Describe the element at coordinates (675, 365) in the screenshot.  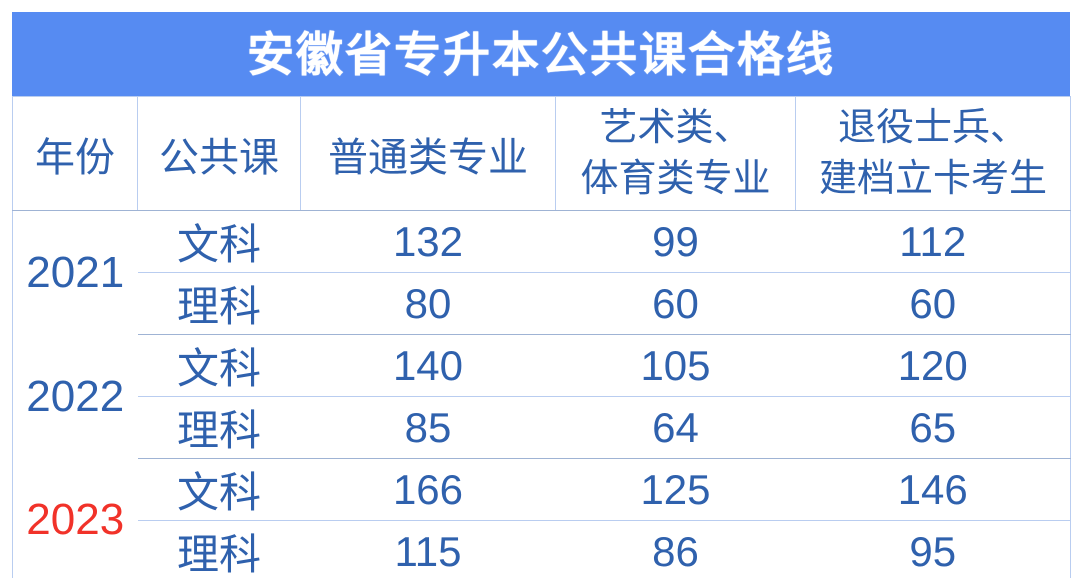
I see `score-cell: 105` at that location.